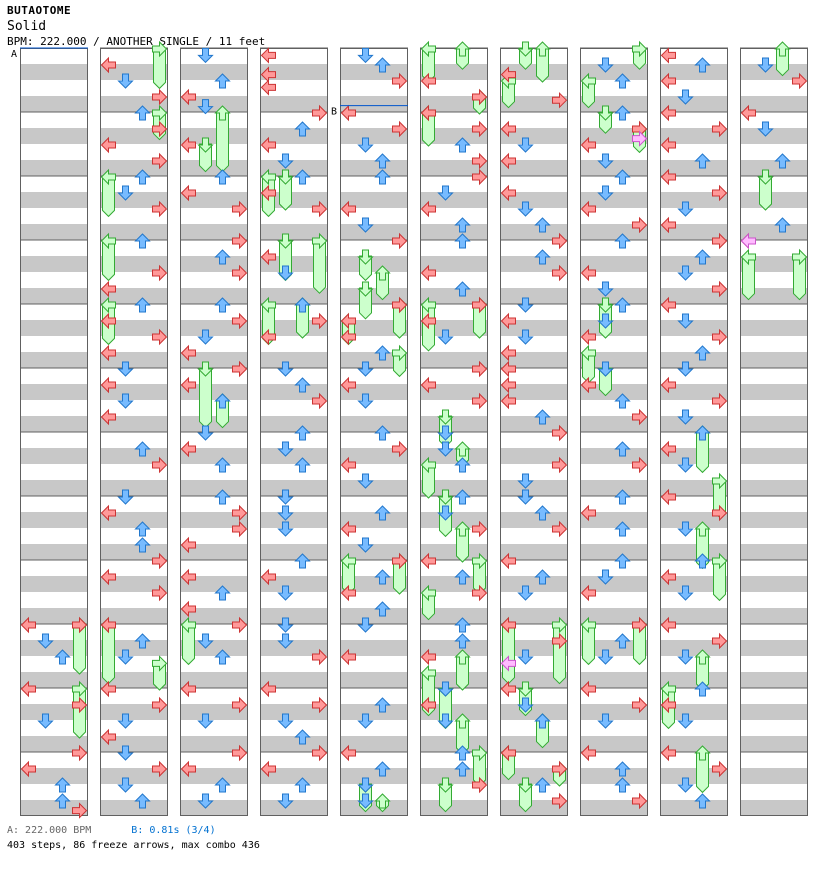 The width and height of the screenshot is (832, 876). What do you see at coordinates (774, 432) in the screenshot?
I see `column-border` at bounding box center [774, 432].